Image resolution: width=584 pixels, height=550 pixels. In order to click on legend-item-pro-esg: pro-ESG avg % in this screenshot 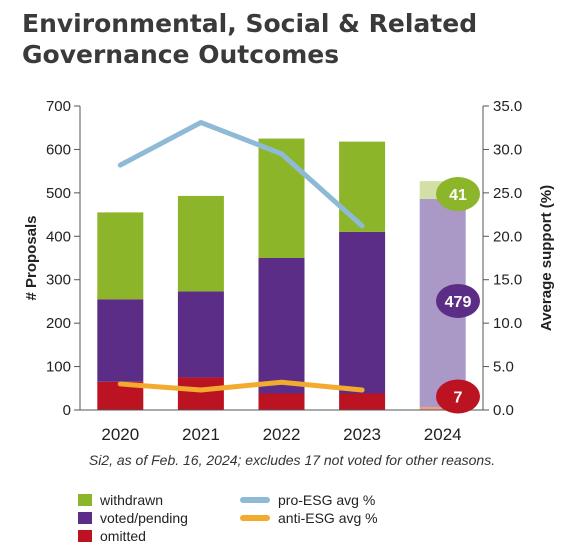, I will do `click(309, 500)`.